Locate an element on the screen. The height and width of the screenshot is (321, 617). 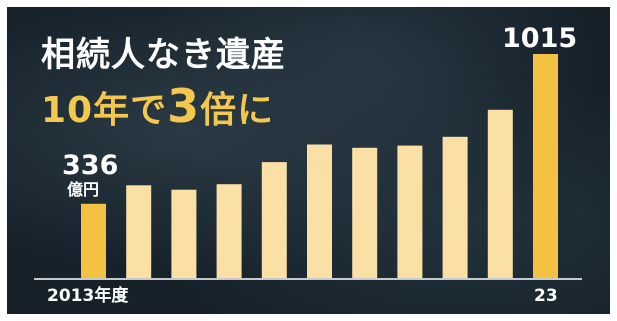
chart-subtitle: 10年で3倍に is located at coordinates (157, 106).